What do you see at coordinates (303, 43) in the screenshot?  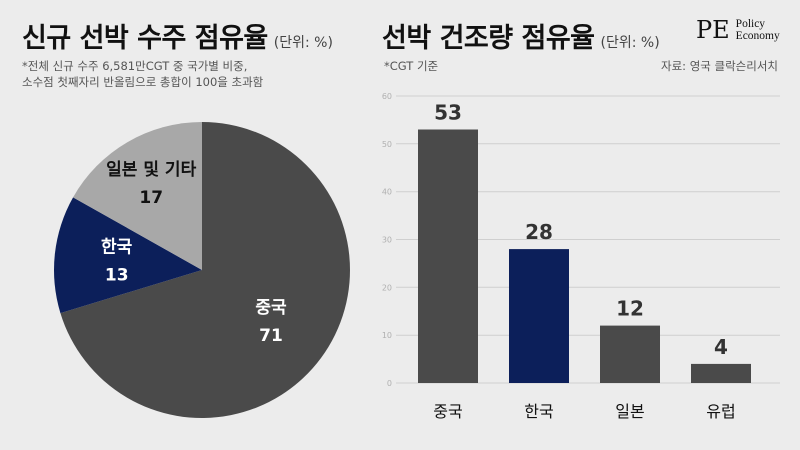 I see `pie-unit: (단위: %)` at bounding box center [303, 43].